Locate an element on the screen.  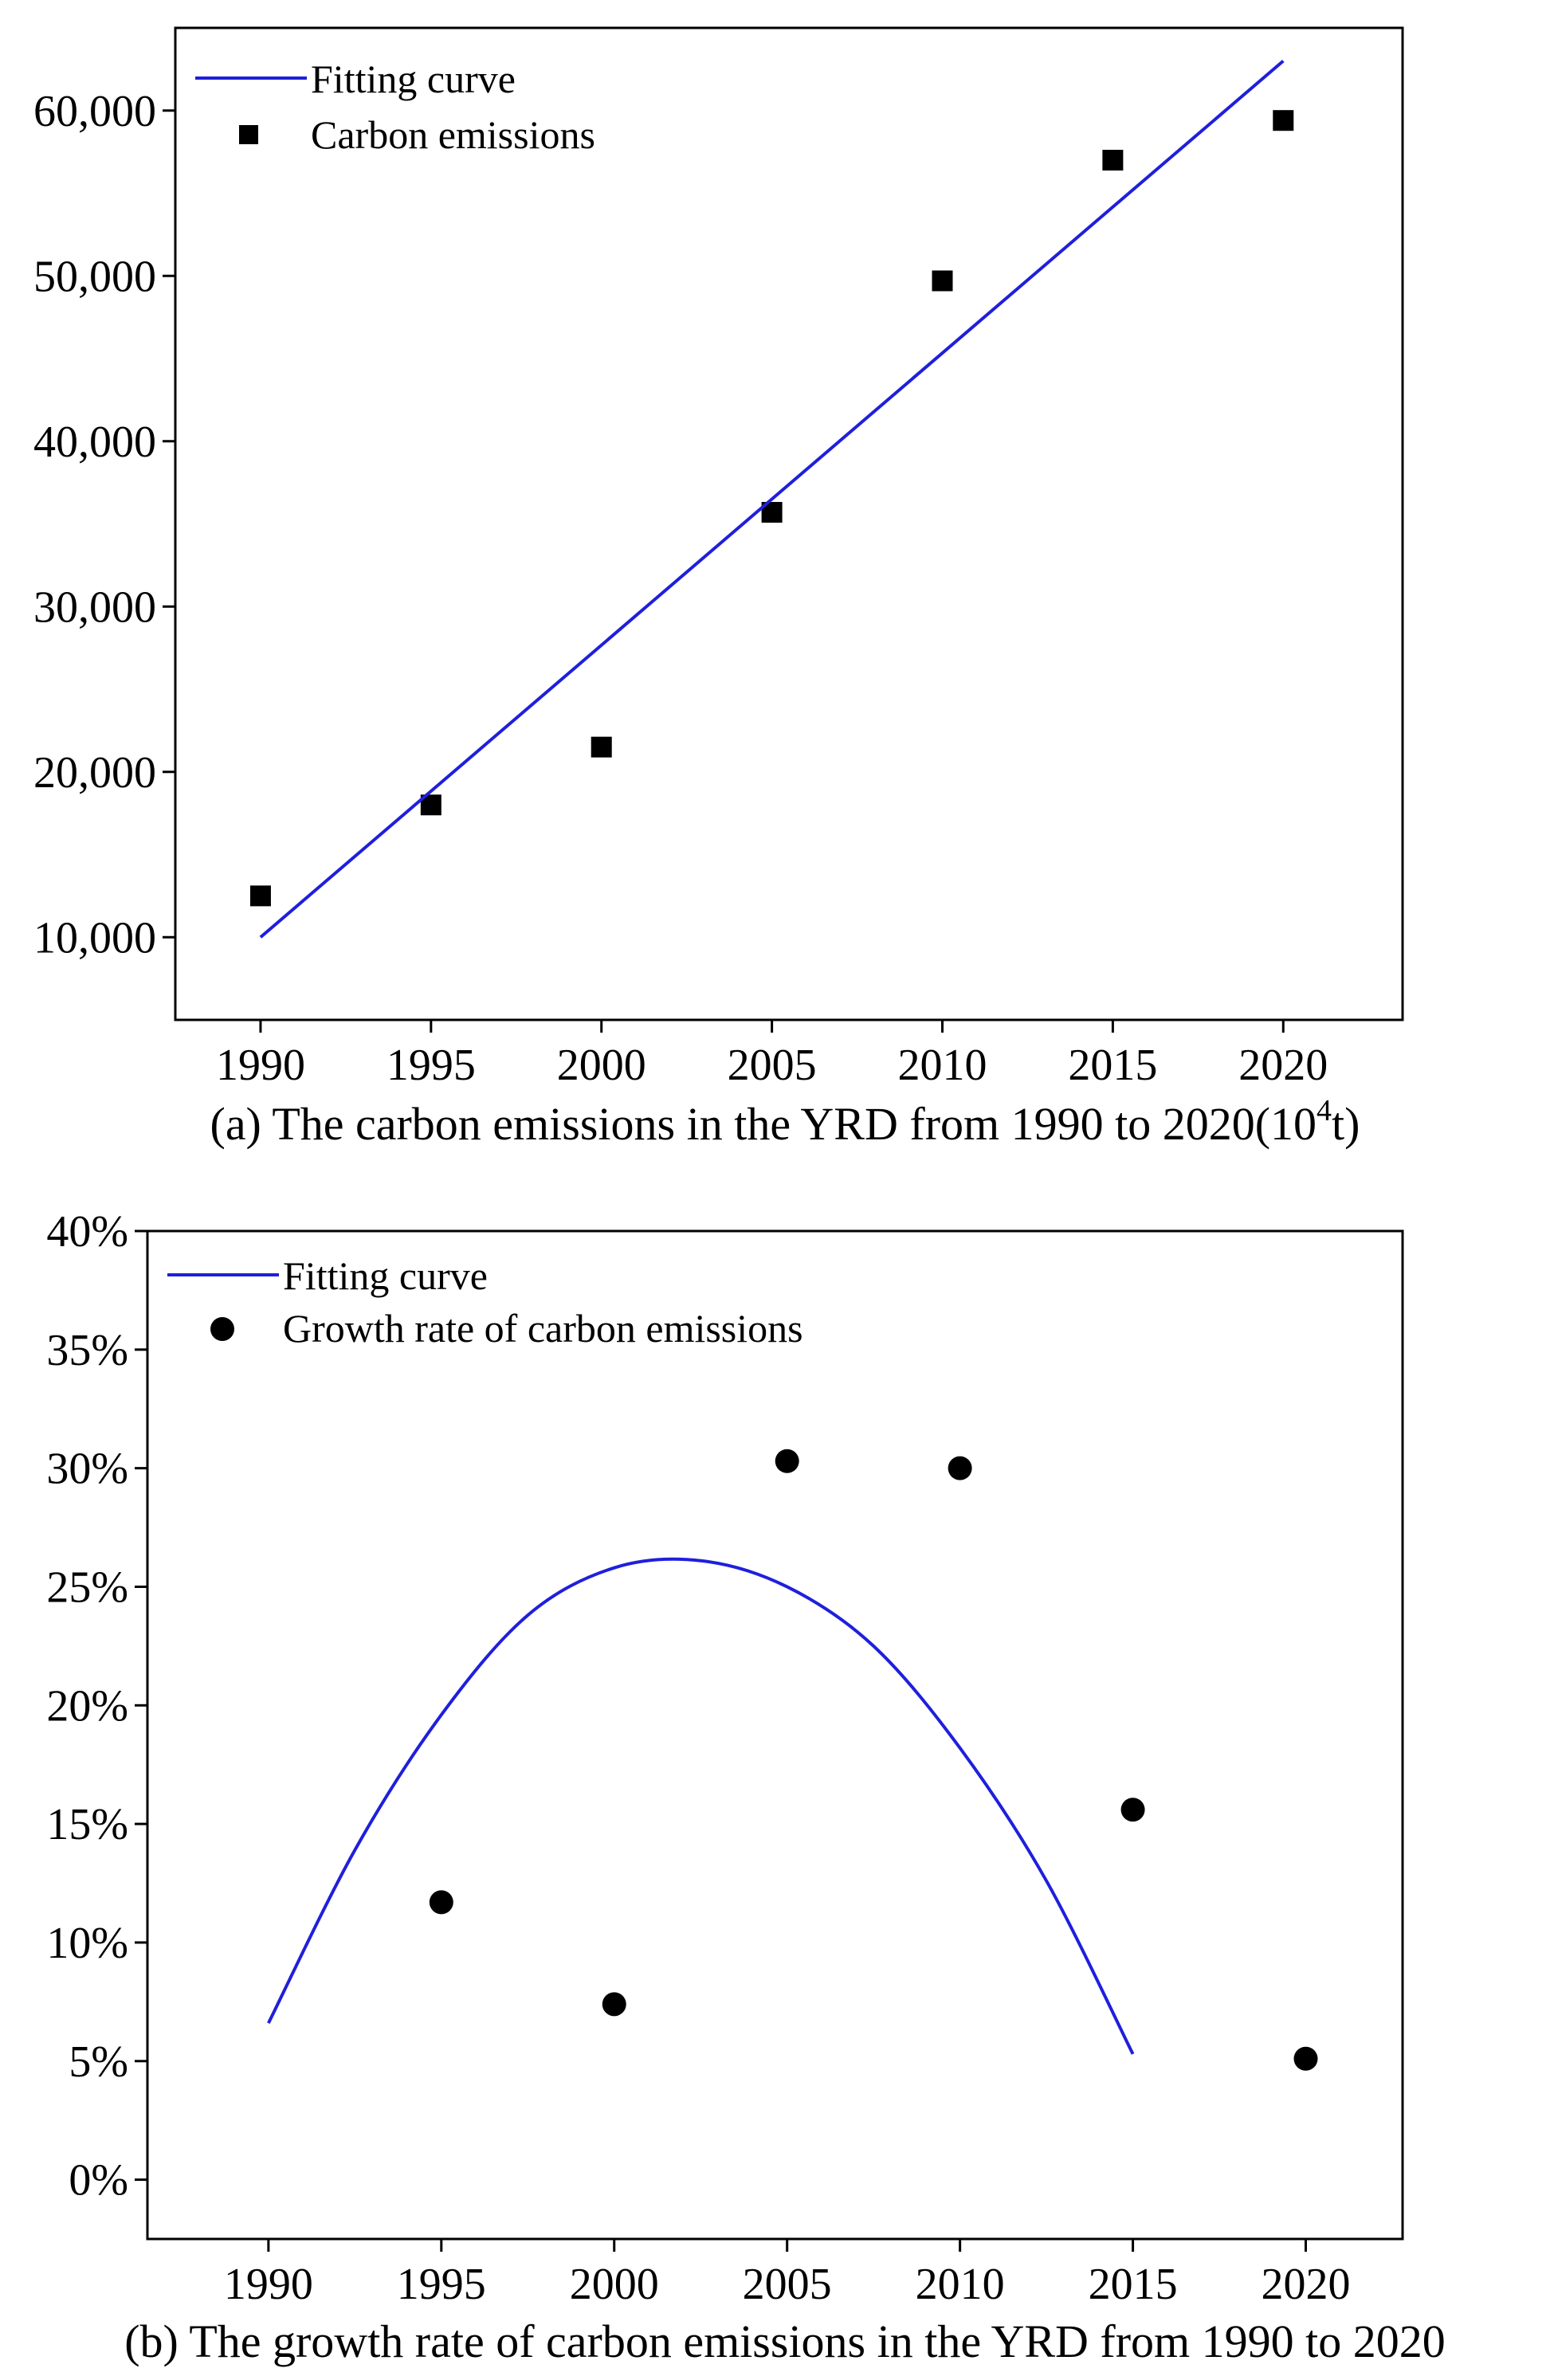
y-tick-label: 0% is located at coordinates (98, 2181).